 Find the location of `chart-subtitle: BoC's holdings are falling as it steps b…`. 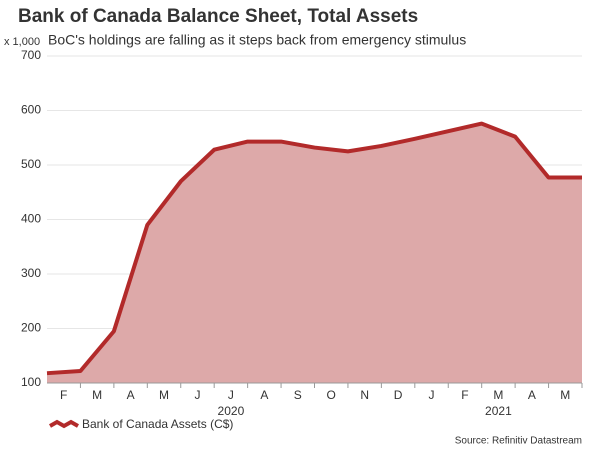

chart-subtitle: BoC's holdings are falling as it steps b… is located at coordinates (257, 40).